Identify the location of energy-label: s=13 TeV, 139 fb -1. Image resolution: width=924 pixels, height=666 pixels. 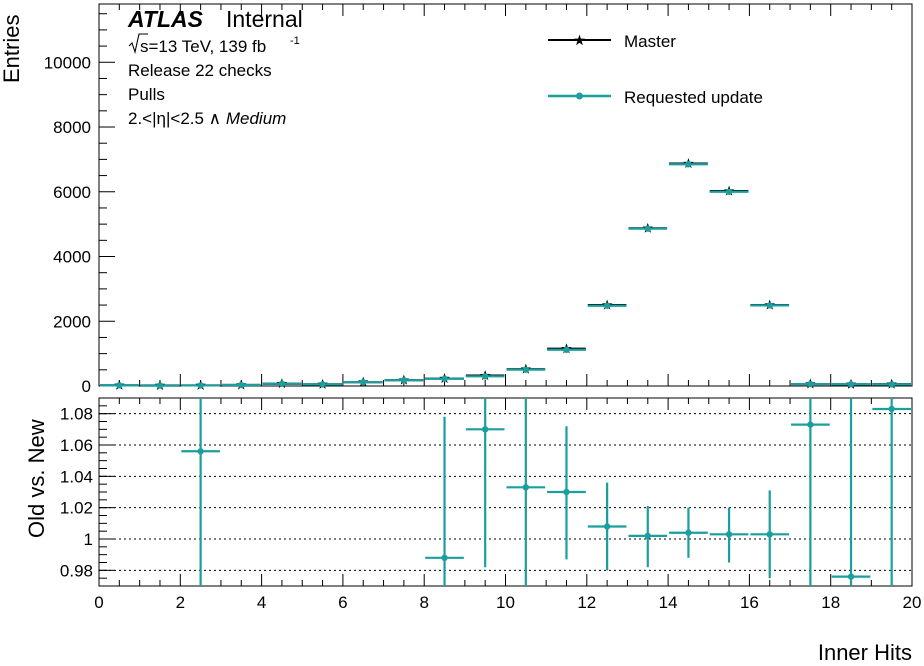
(214, 44).